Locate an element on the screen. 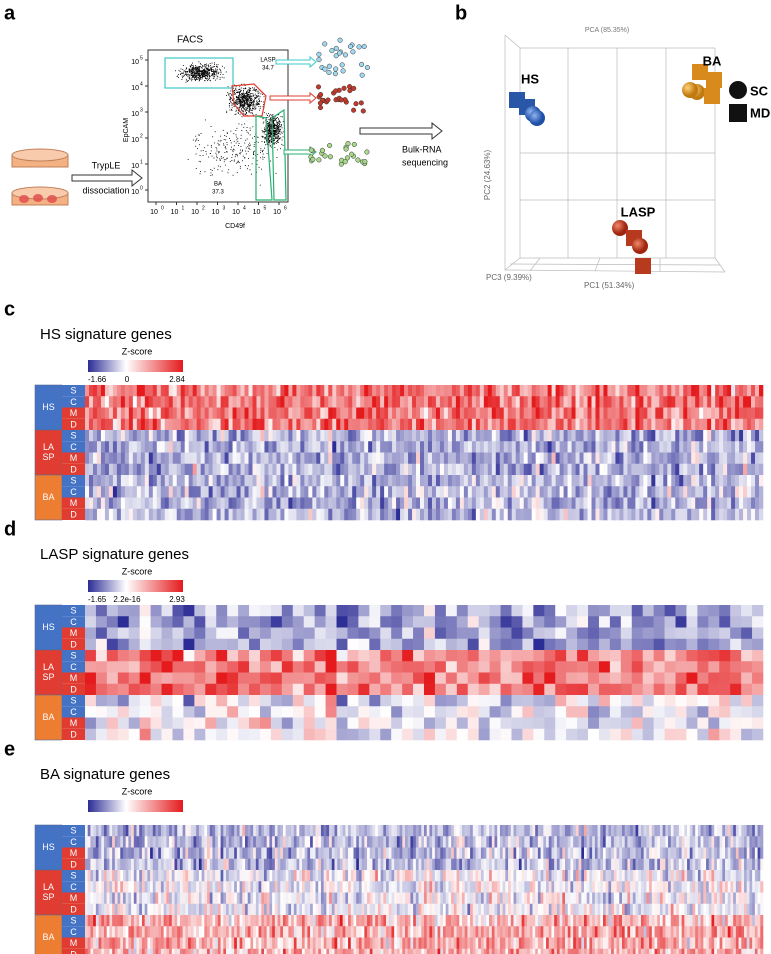 Image resolution: width=771 pixels, height=954 pixels. group-label: HS is located at coordinates (48, 847).